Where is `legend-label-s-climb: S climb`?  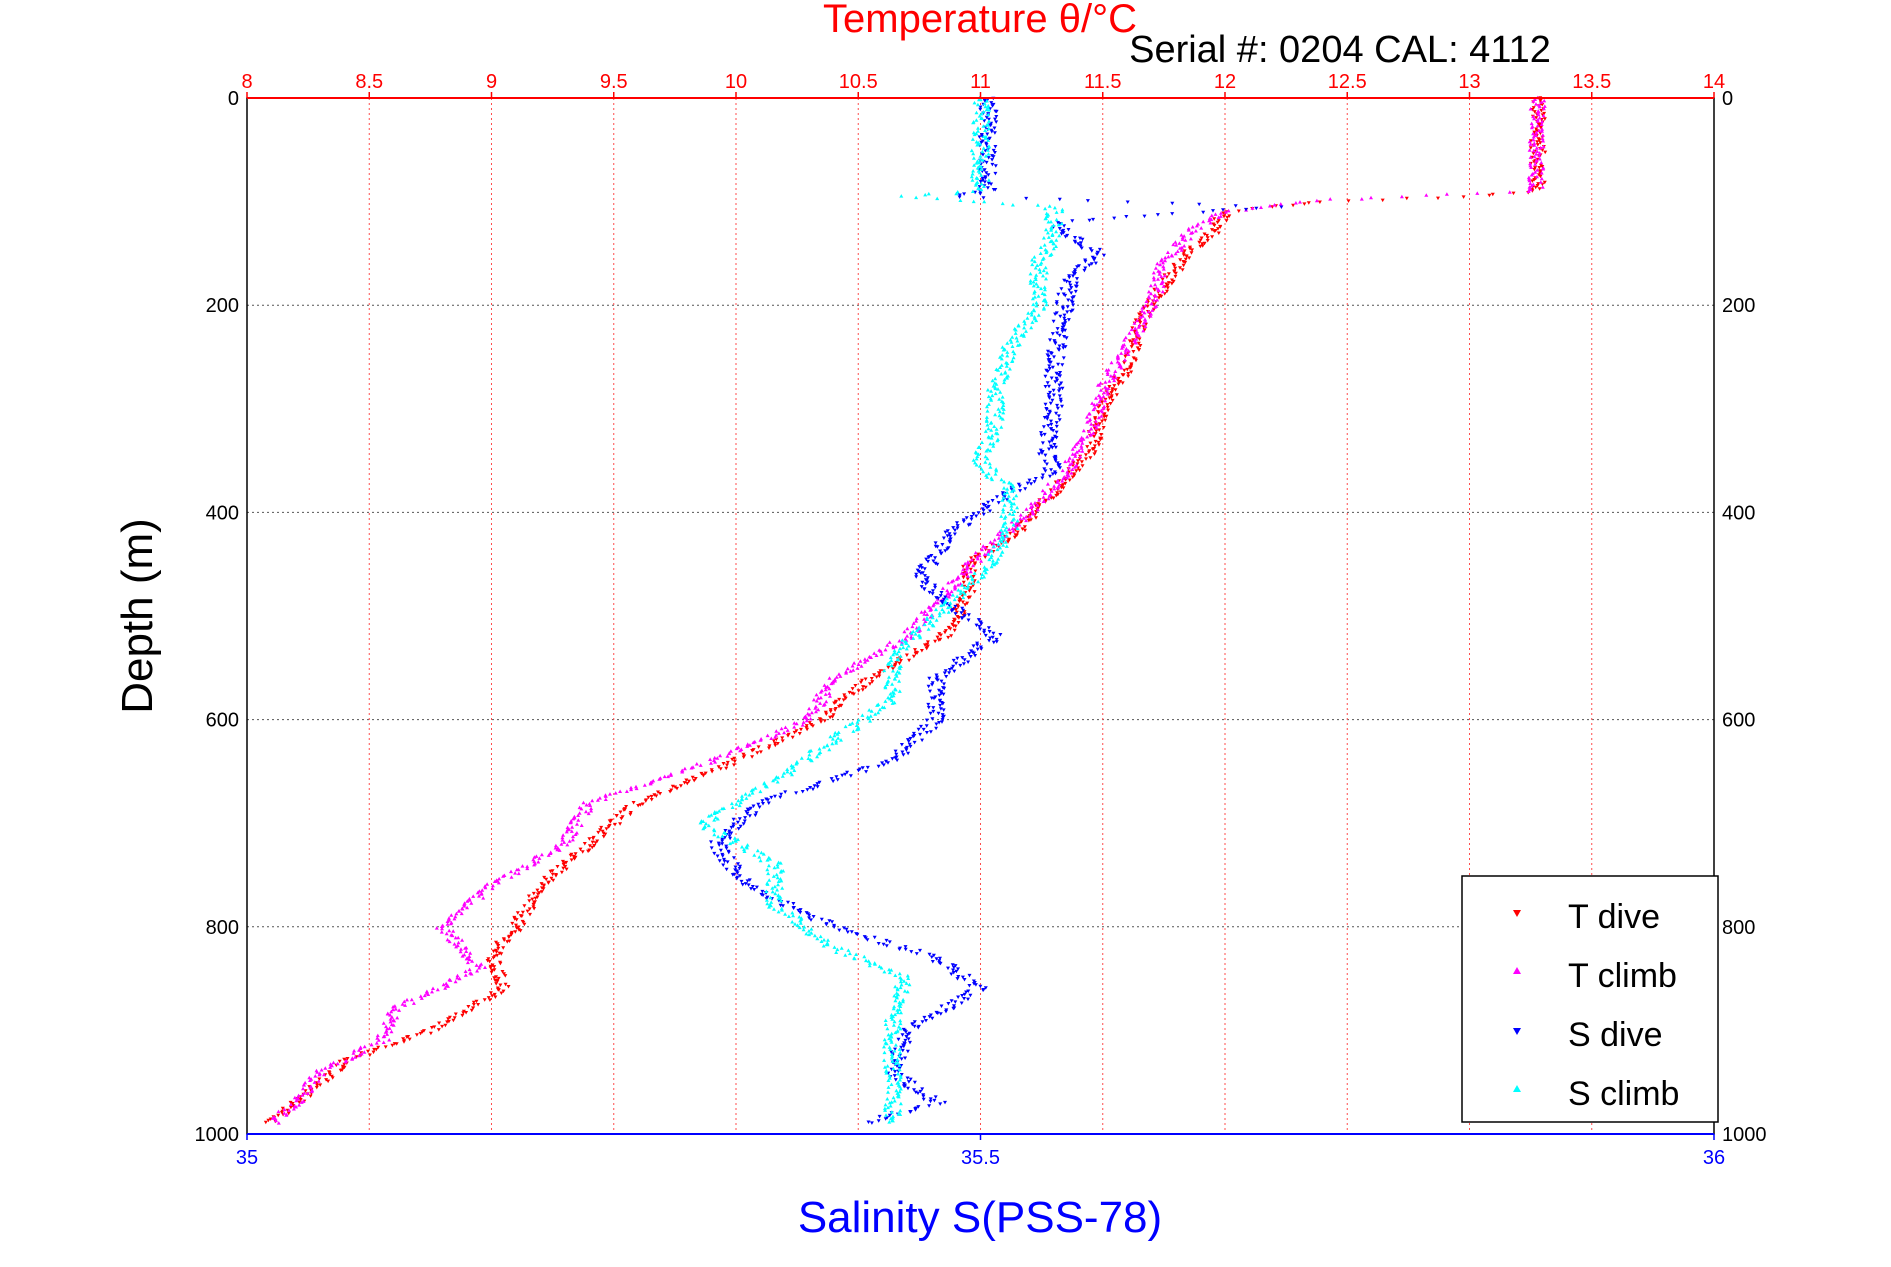
legend-label-s-climb: S climb is located at coordinates (1623, 1094).